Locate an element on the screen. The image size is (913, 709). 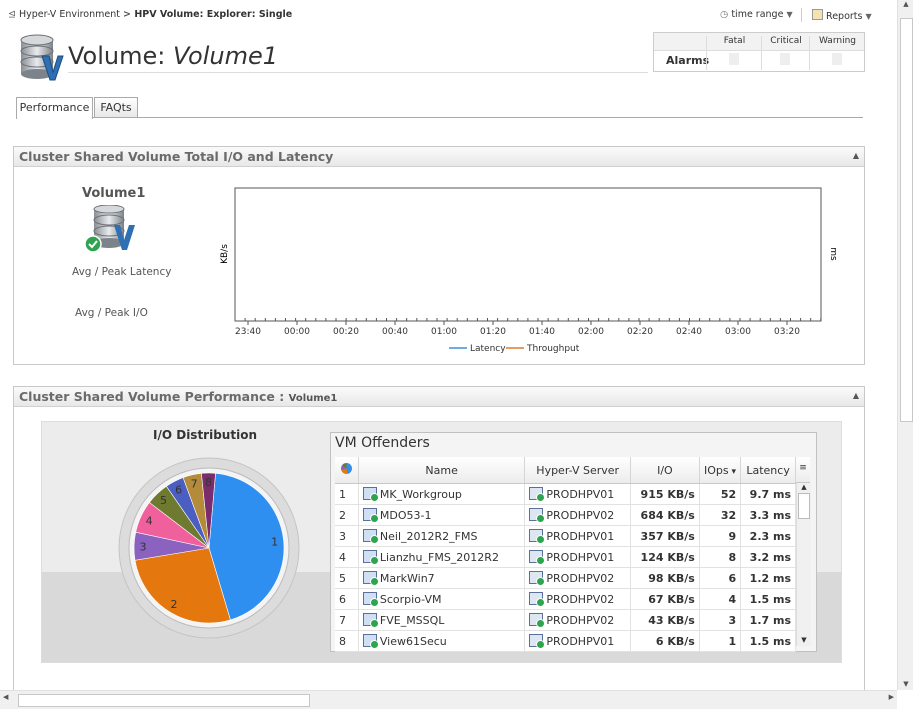
table-cell: Lianzhu_FMS_2012R2 is located at coordinates (442, 557).